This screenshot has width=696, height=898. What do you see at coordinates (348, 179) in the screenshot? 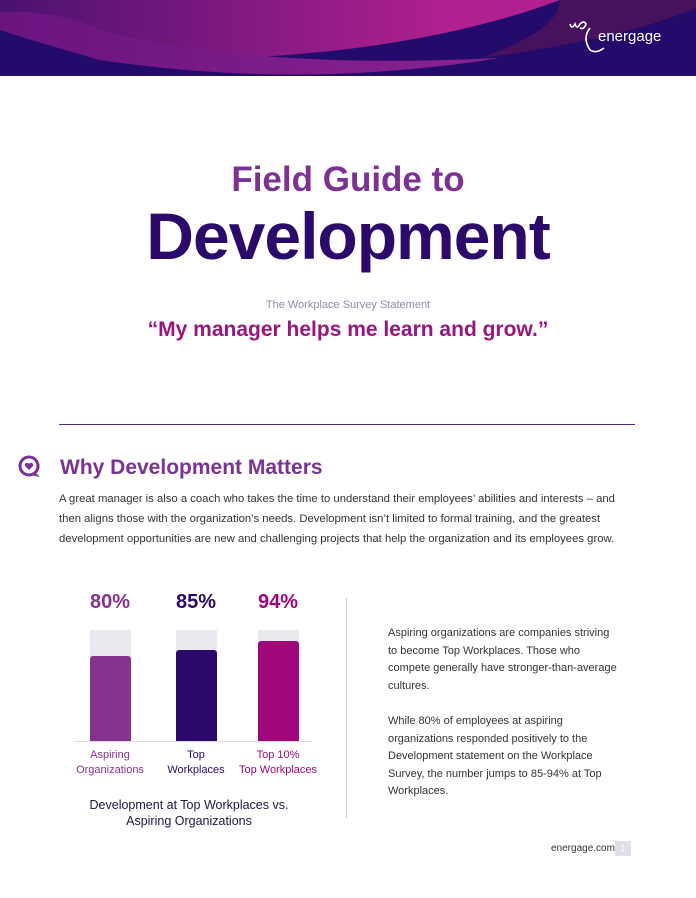
I see `title-line1: Field Guide to` at bounding box center [348, 179].